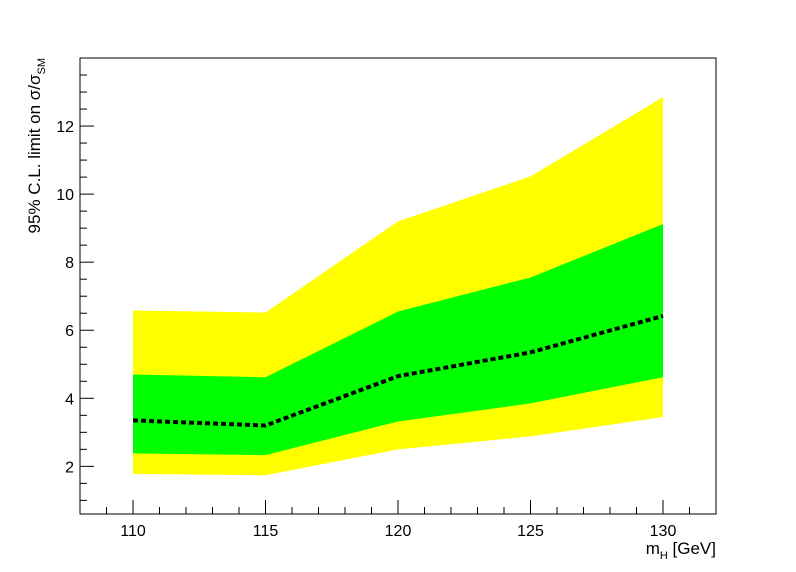 The height and width of the screenshot is (572, 796). What do you see at coordinates (69, 263) in the screenshot?
I see `y-tick-label: 8` at bounding box center [69, 263].